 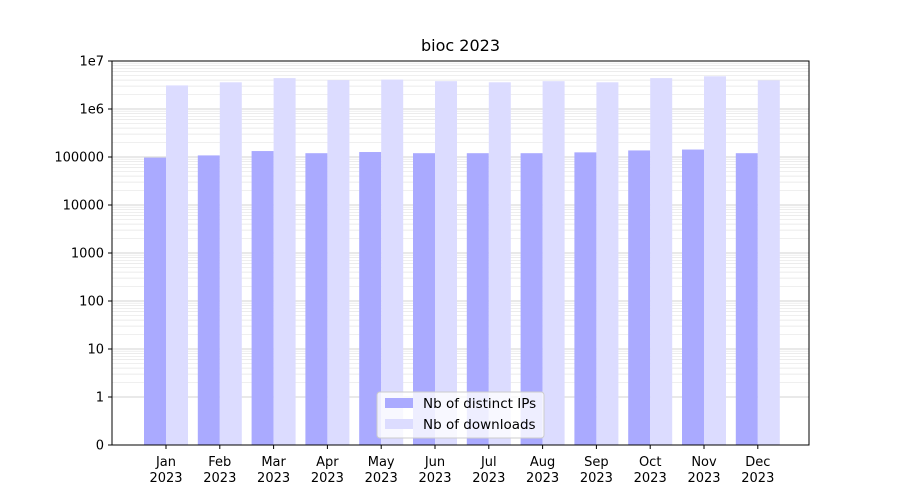 What do you see at coordinates (488, 470) in the screenshot?
I see `x-tick-label: Jul 2023` at bounding box center [488, 470].